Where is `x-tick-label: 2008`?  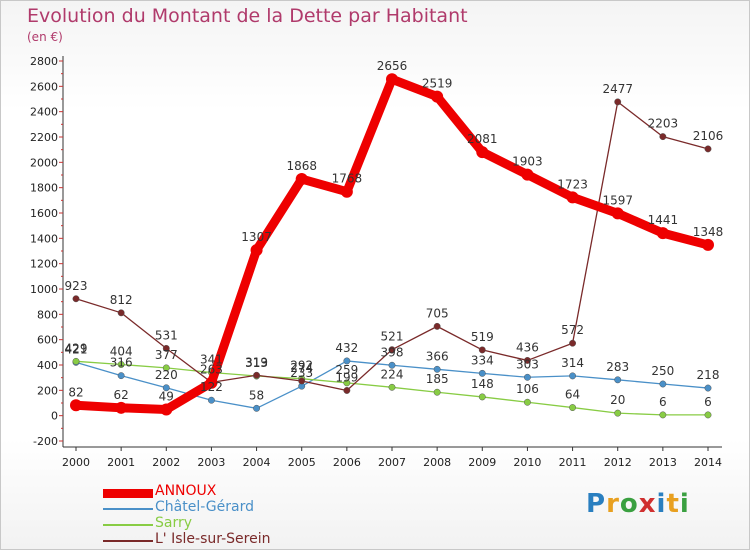
x-tick-label: 2008 is located at coordinates (437, 462).